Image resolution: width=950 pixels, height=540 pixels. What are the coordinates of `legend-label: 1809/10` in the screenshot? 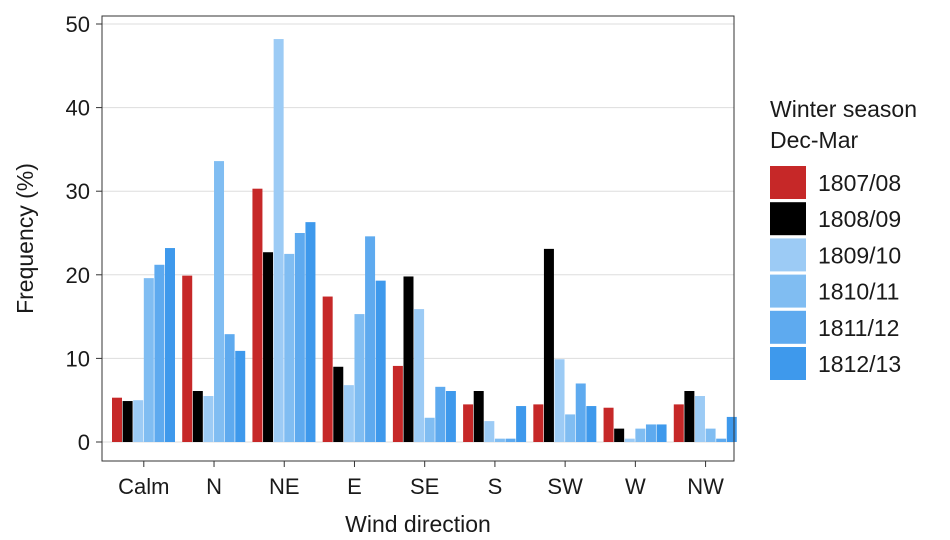 It's located at (859, 255).